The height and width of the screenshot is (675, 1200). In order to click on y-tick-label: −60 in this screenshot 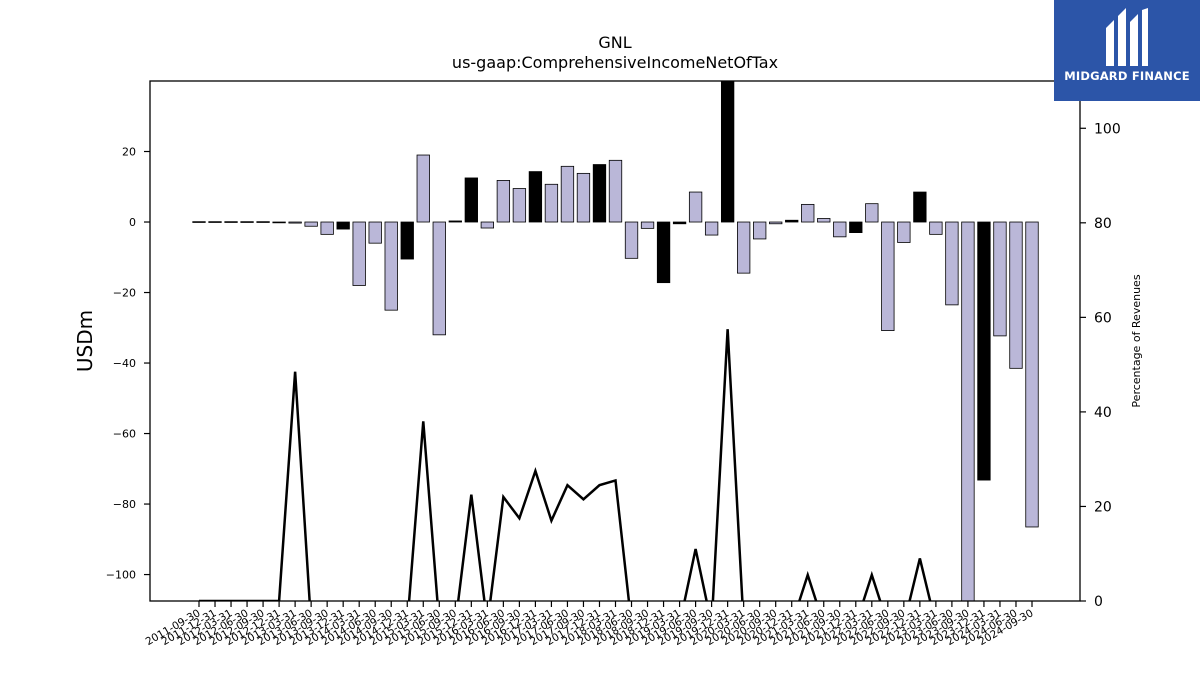, I will do `click(124, 434)`.